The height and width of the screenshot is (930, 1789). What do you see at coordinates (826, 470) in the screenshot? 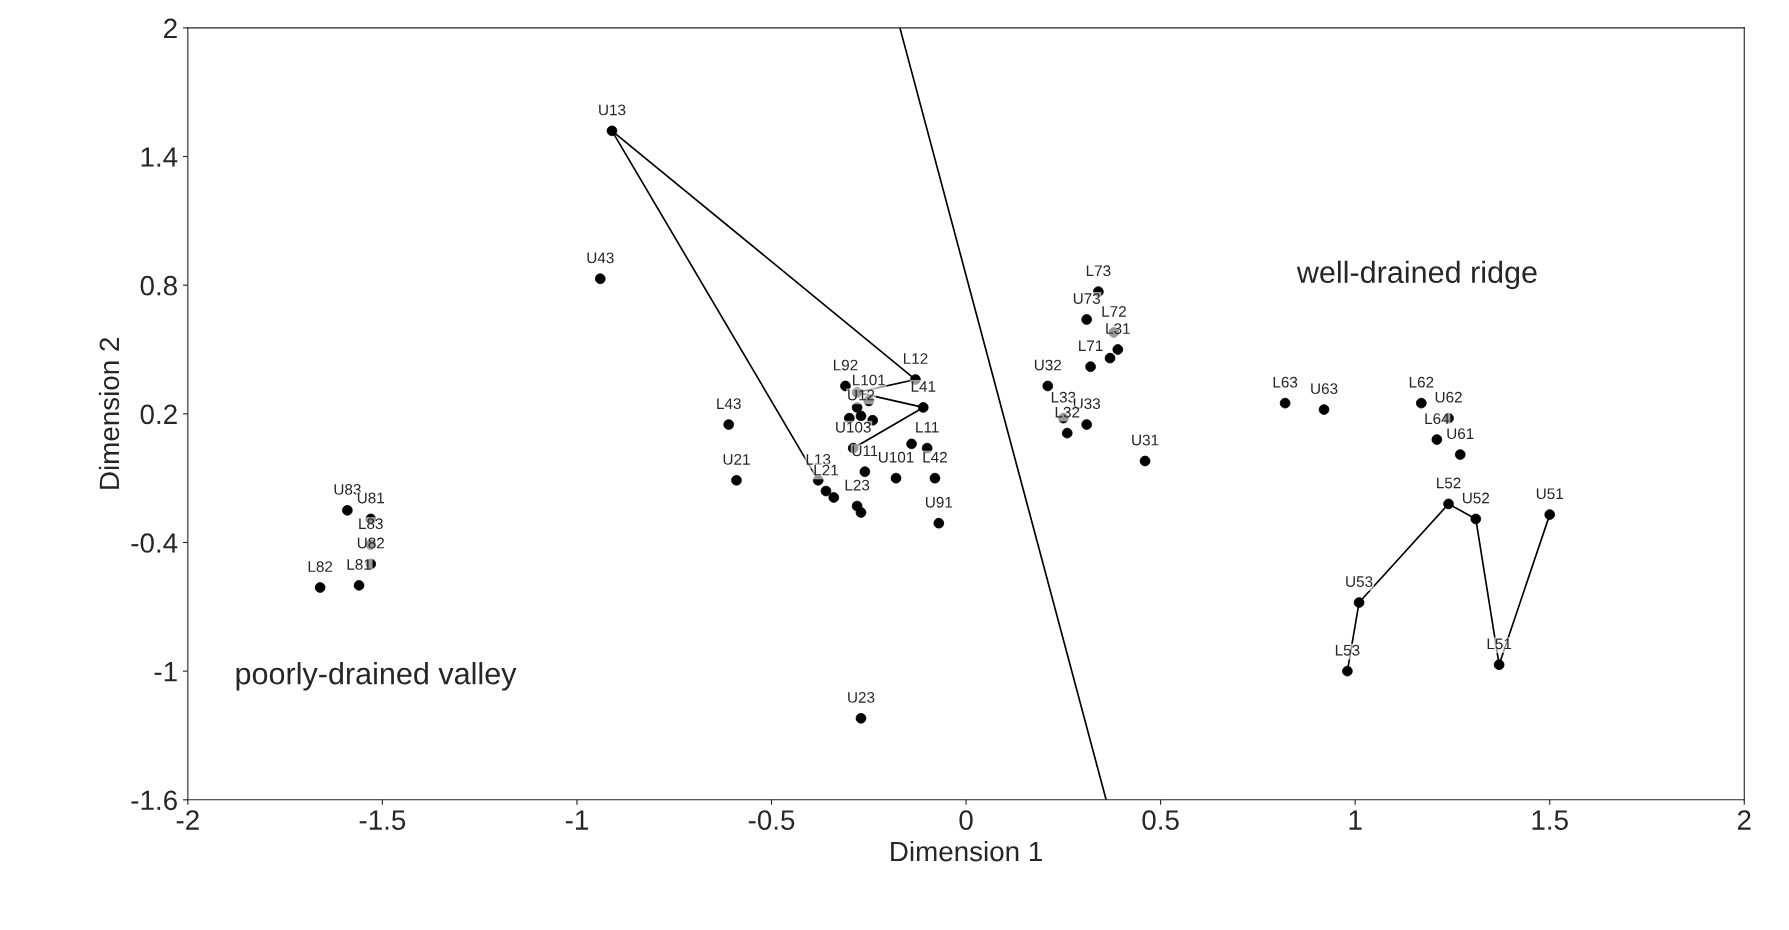
I see `annotation: L21` at bounding box center [826, 470].